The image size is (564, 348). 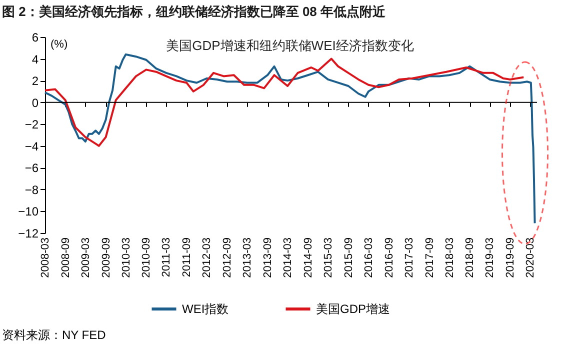 I want to click on x-tick-label: 2014-09, so click(x=308, y=258).